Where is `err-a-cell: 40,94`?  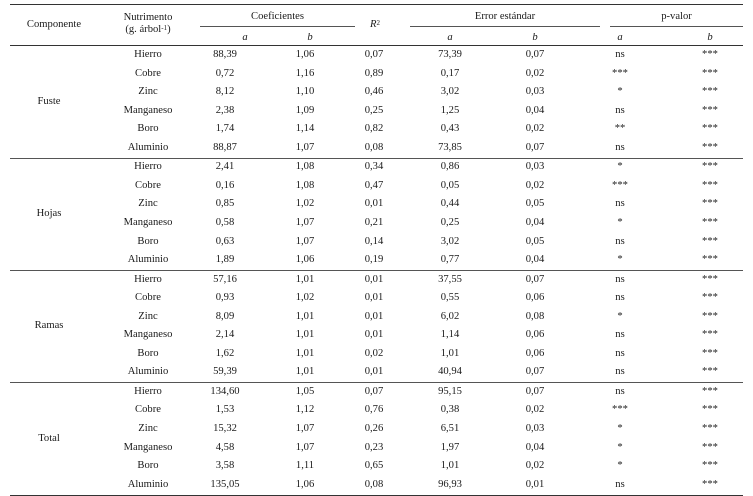
err-a-cell: 40,94 is located at coordinates (450, 372).